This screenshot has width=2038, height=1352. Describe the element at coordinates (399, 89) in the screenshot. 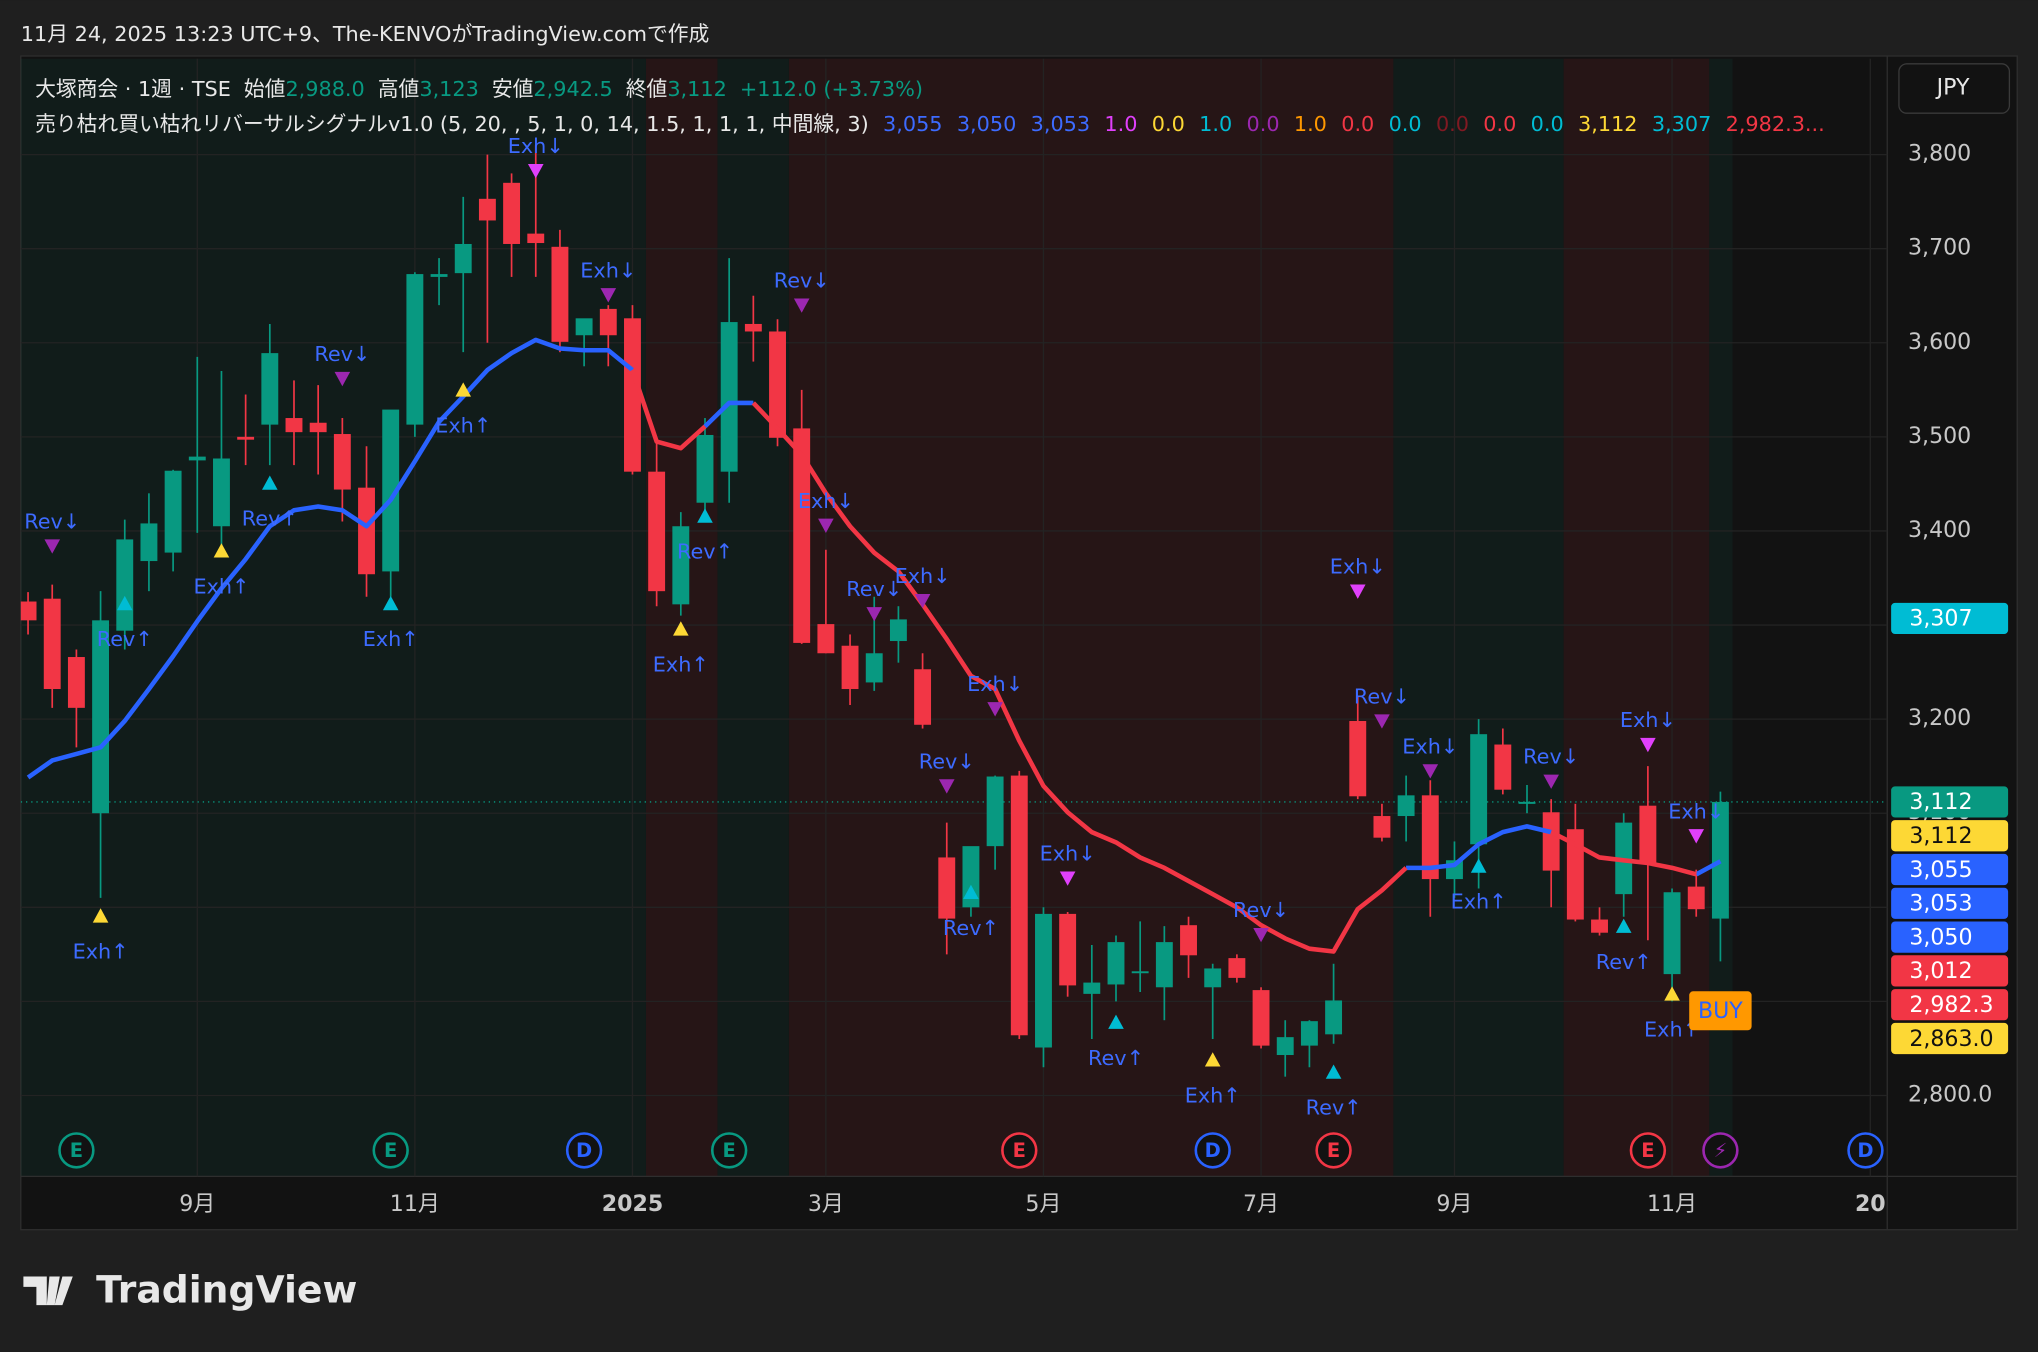

I see `legend-name: 高値` at that location.